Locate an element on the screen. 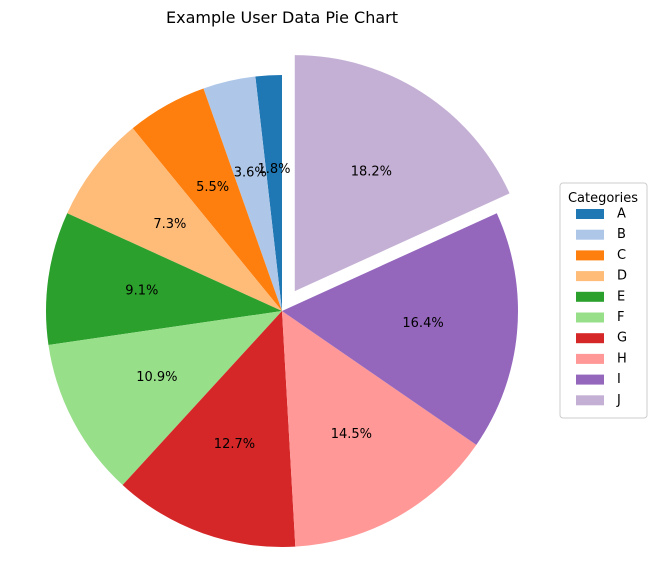 This screenshot has height=581, width=655. pct-label-f: 10.9% is located at coordinates (156, 377).